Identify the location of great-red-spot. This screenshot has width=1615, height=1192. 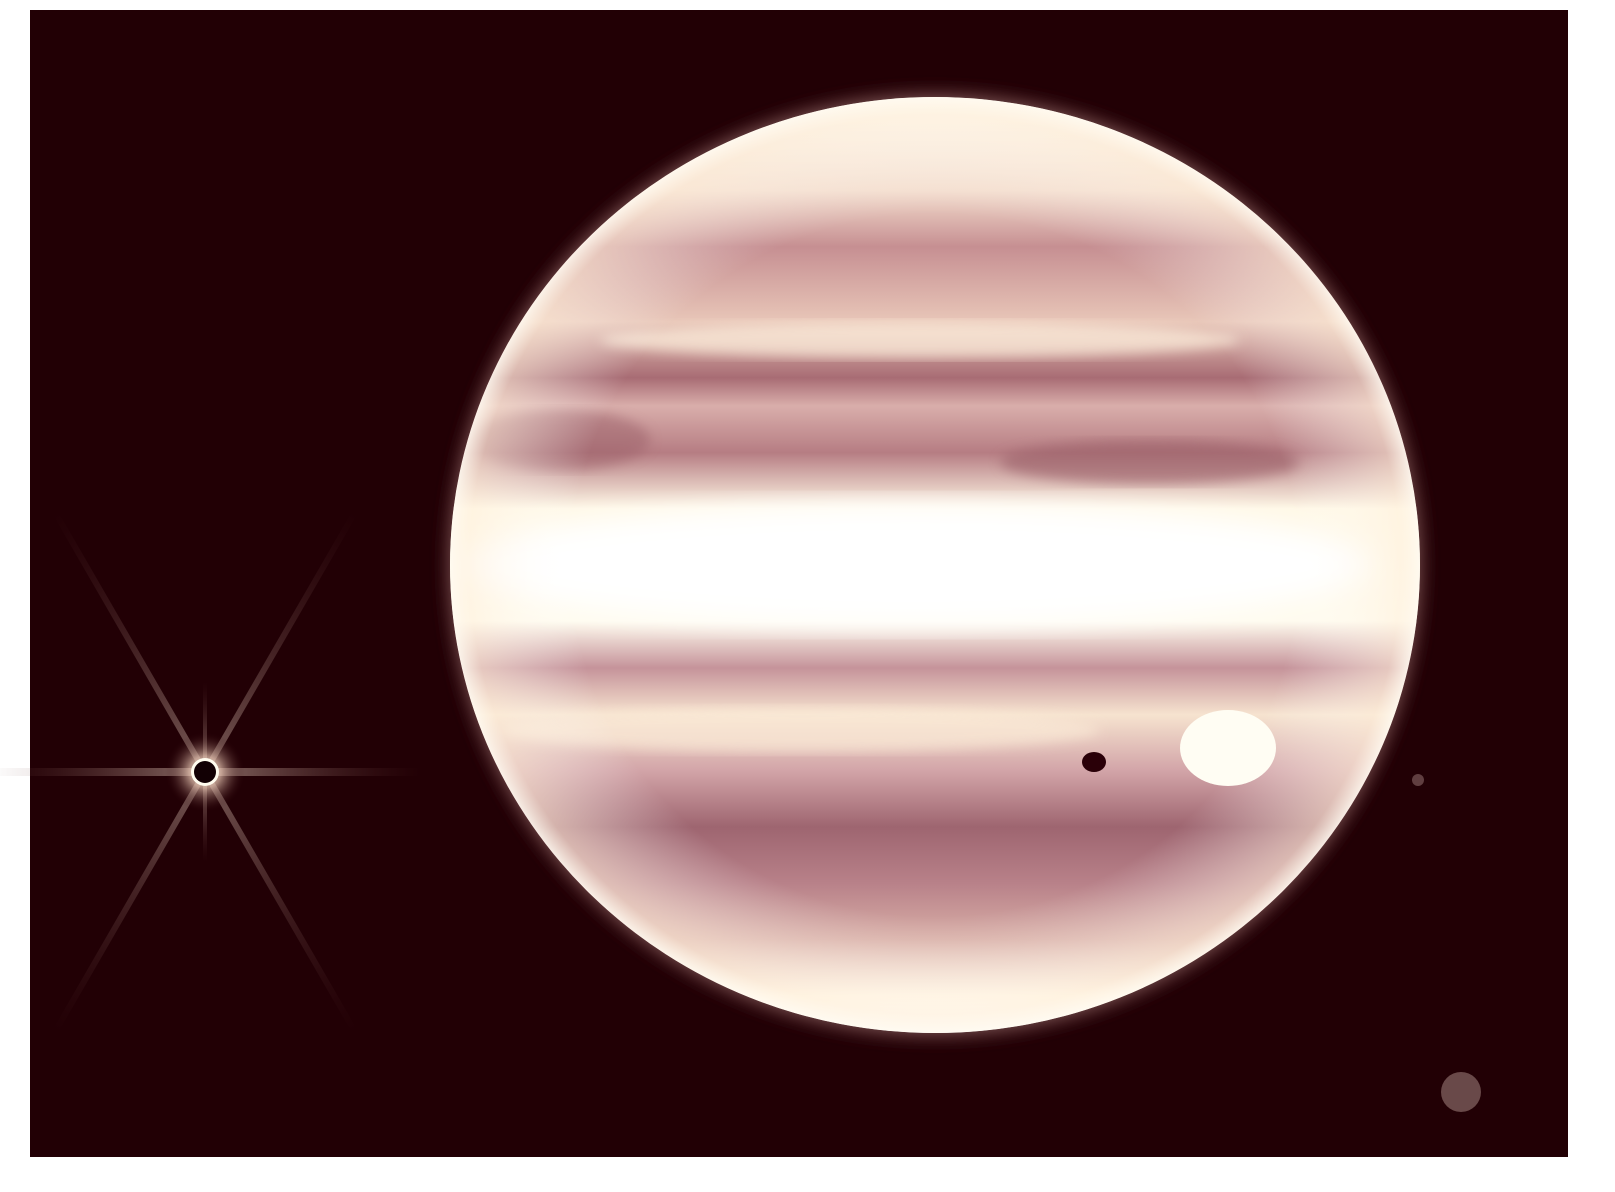
(1228, 748).